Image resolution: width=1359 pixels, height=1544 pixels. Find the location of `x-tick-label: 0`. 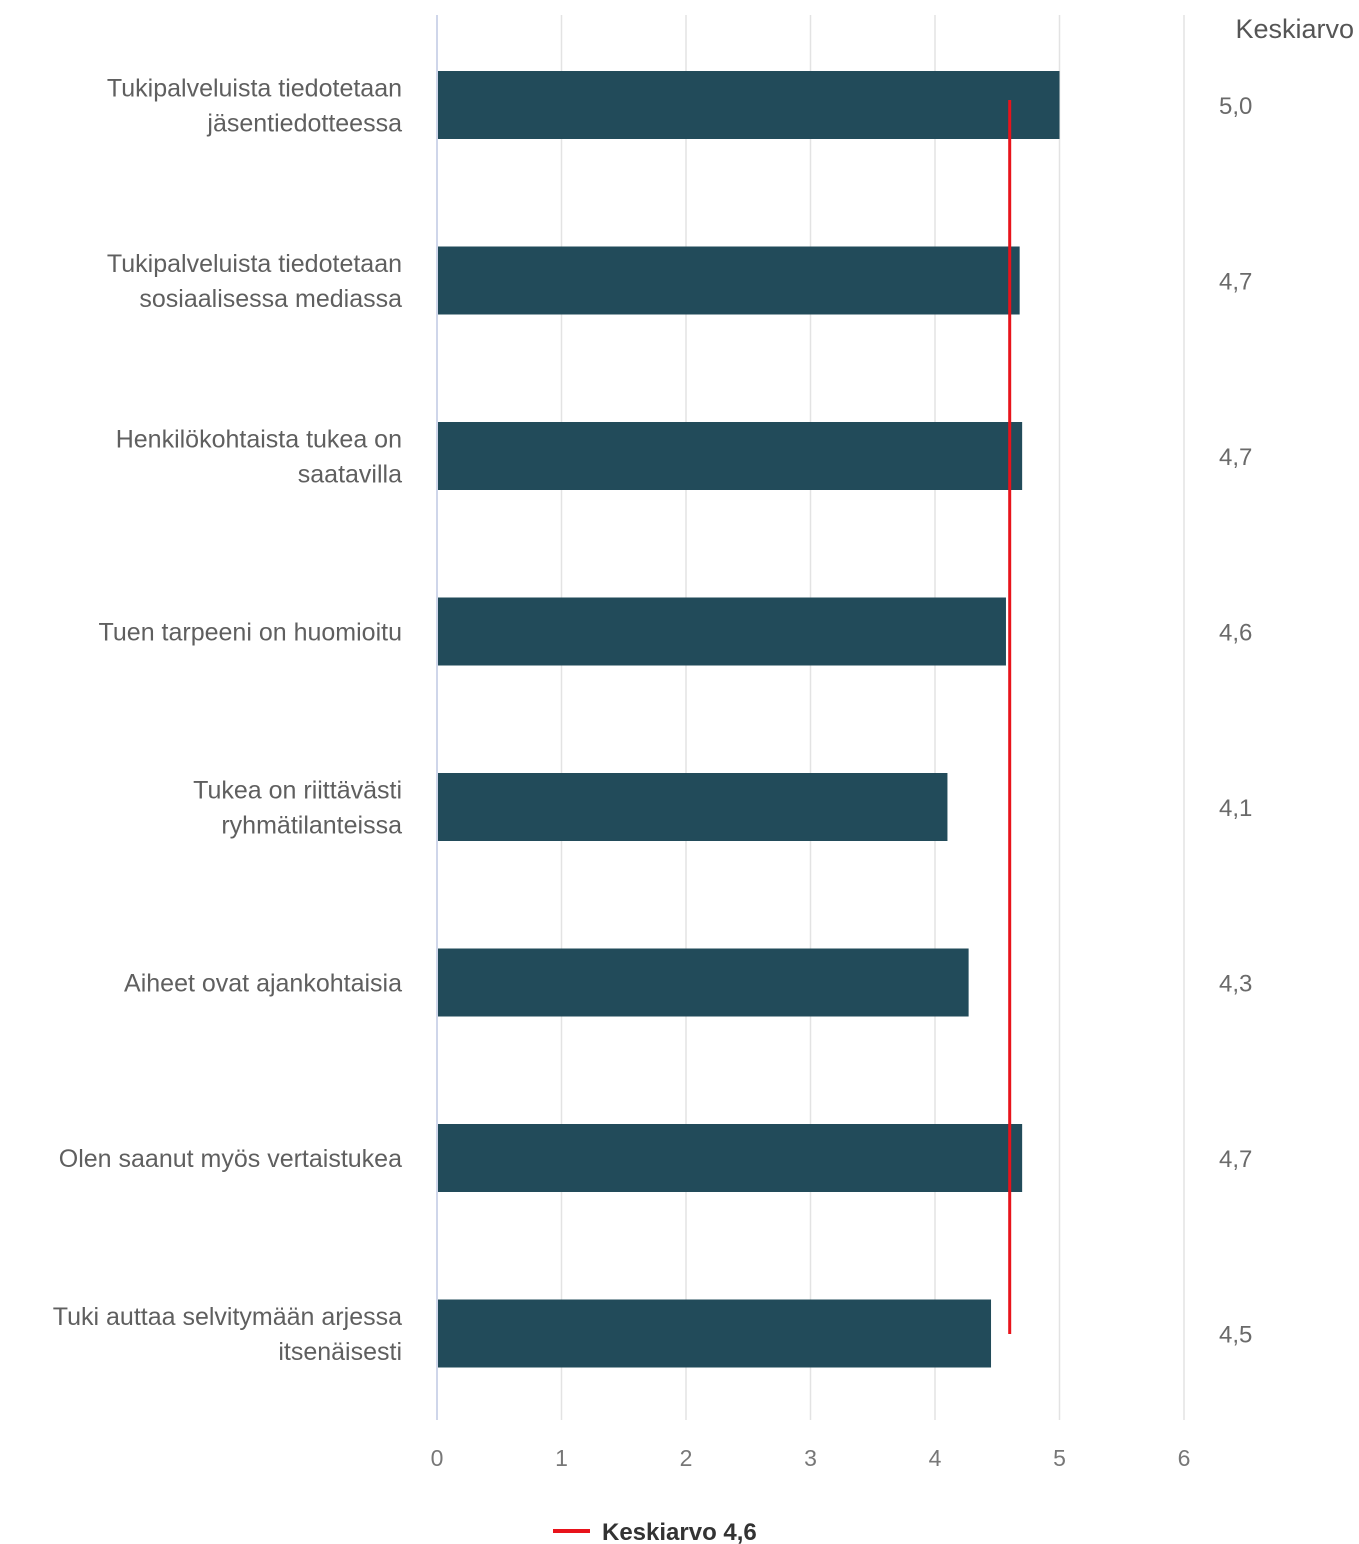

x-tick-label: 0 is located at coordinates (437, 1458).